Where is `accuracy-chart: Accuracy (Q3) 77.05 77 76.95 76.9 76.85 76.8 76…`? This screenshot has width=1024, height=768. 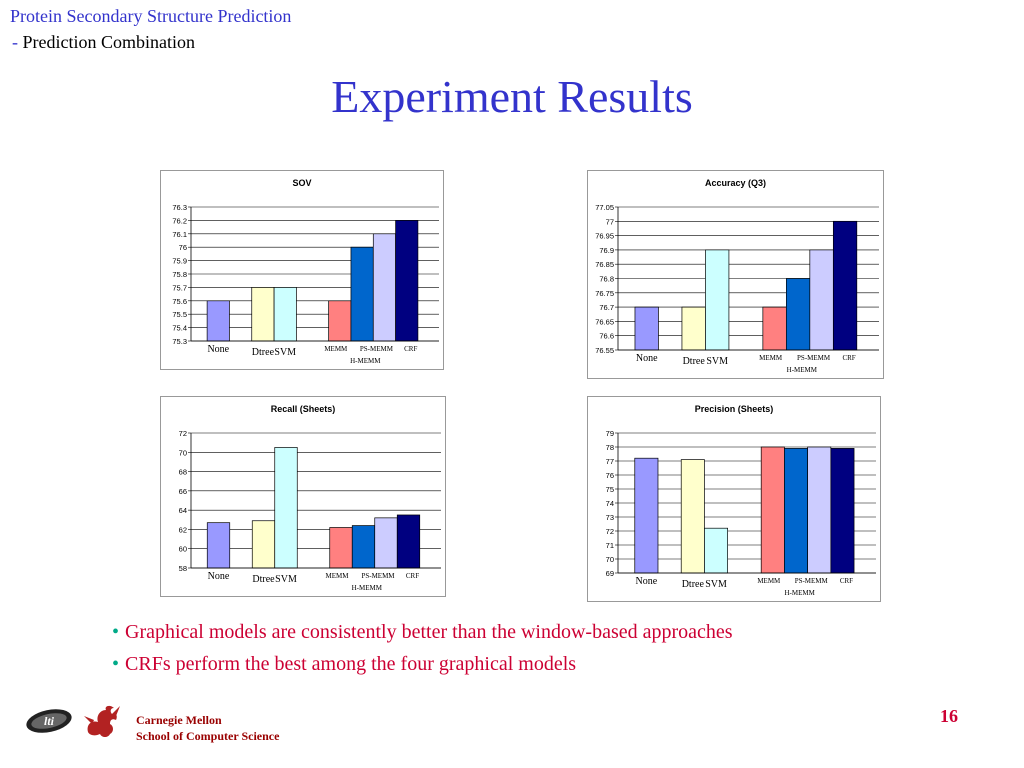
accuracy-chart: Accuracy (Q3) 77.05 77 76.95 76.9 76.85 76.8 76… is located at coordinates (735, 274).